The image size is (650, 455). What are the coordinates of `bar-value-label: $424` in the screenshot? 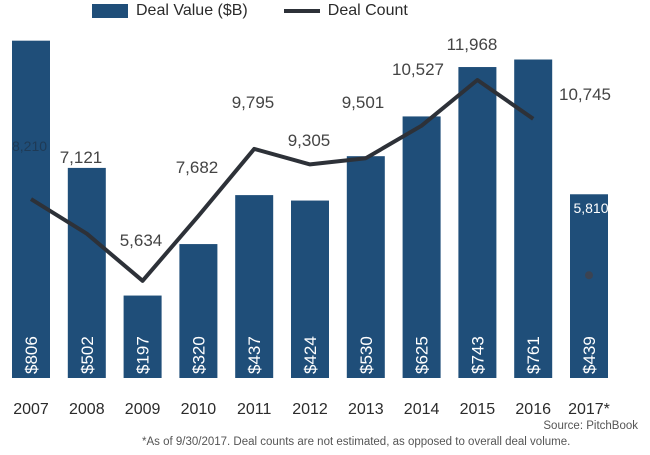 It's located at (310, 355).